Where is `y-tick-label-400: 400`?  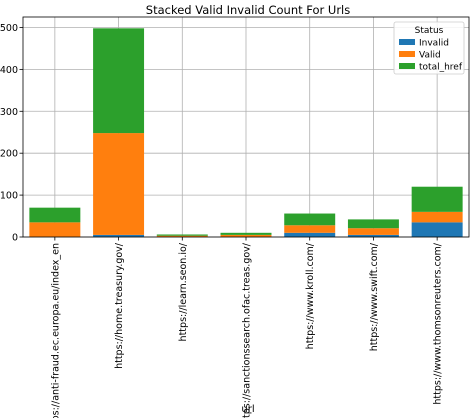 y-tick-label-400: 400 is located at coordinates (9, 70).